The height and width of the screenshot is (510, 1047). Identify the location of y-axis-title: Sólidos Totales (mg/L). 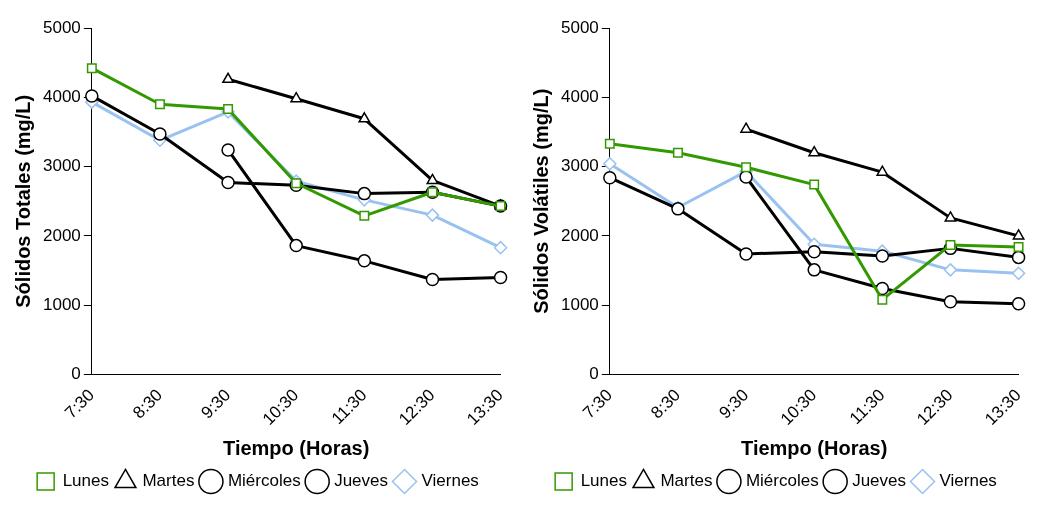
(22, 201).